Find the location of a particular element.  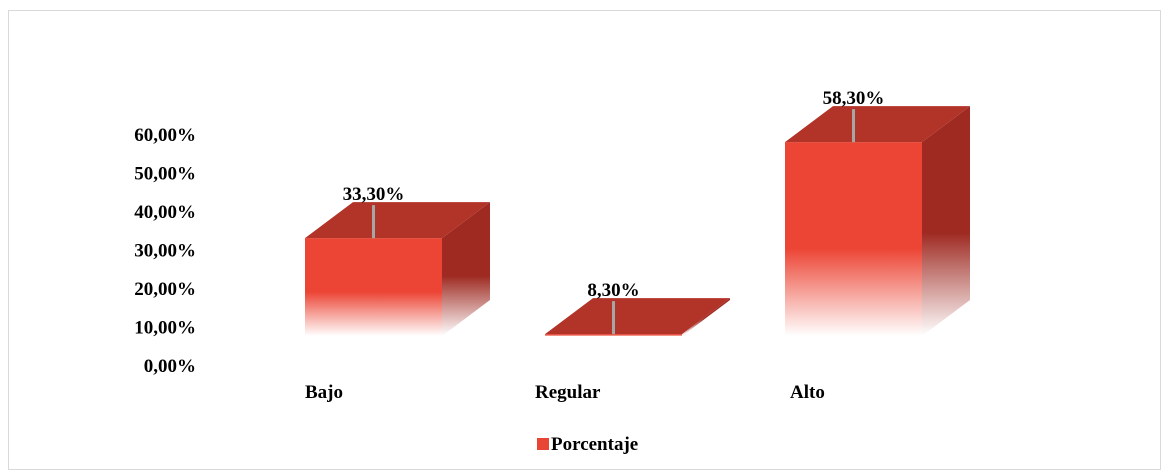

x-category-label: Regular is located at coordinates (568, 392).